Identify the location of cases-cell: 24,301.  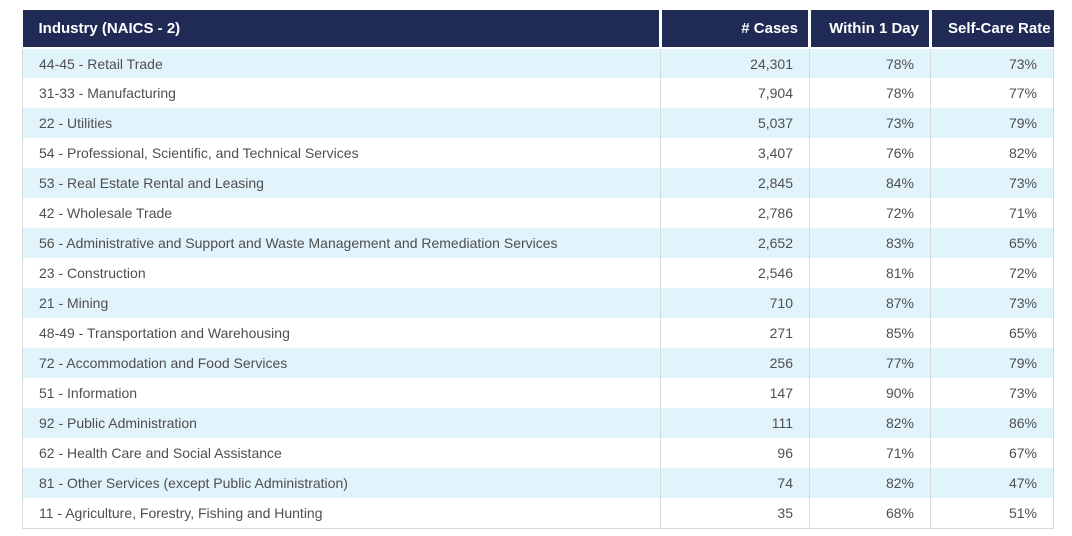
(735, 63).